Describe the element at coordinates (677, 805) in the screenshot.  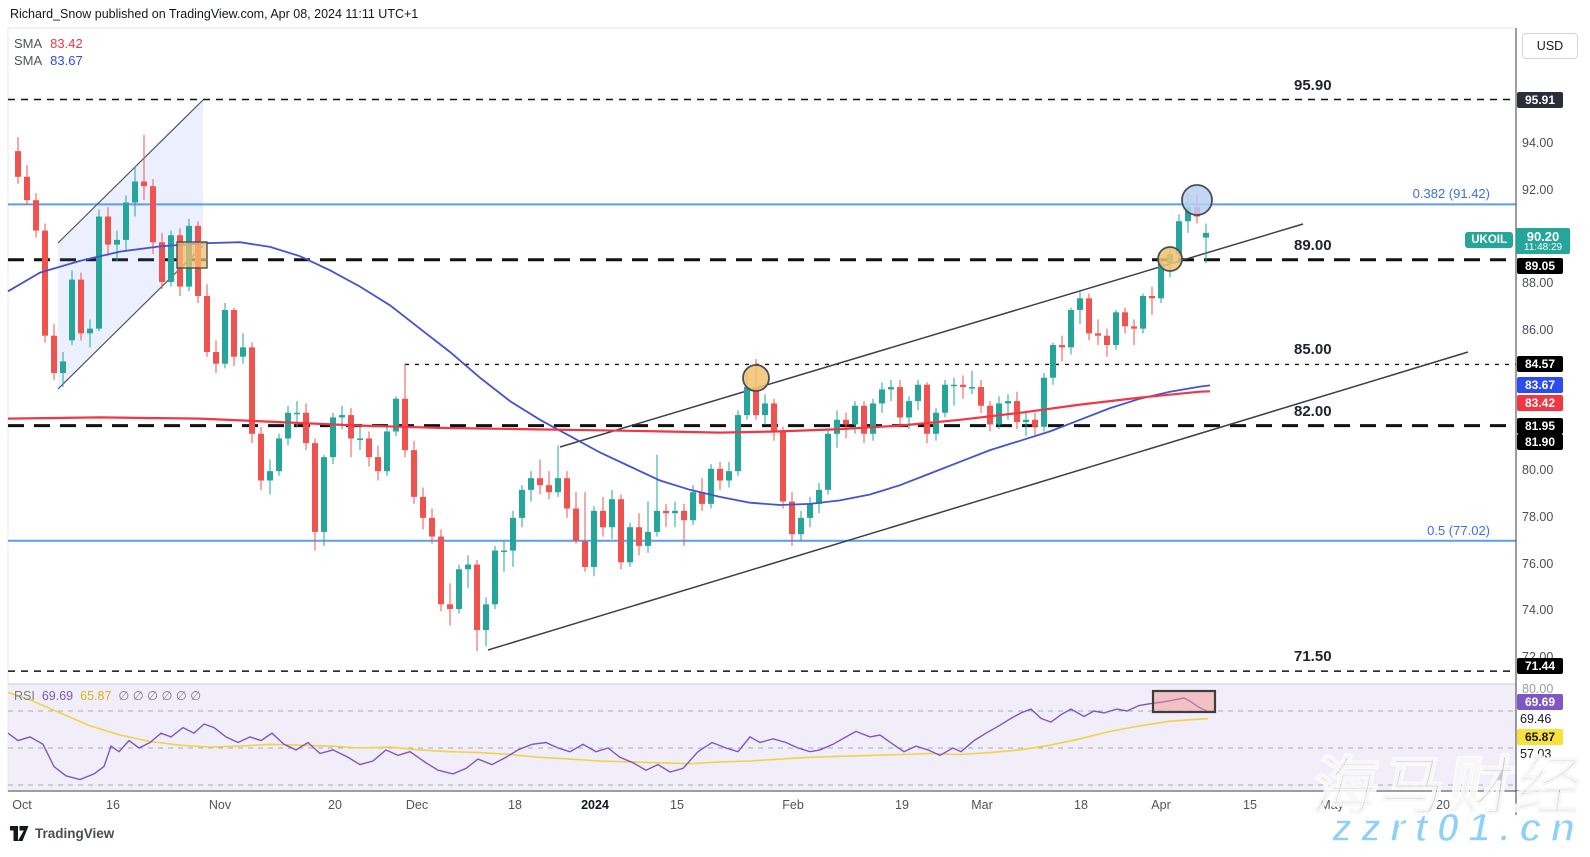
I see `time-tick-15: 15` at that location.